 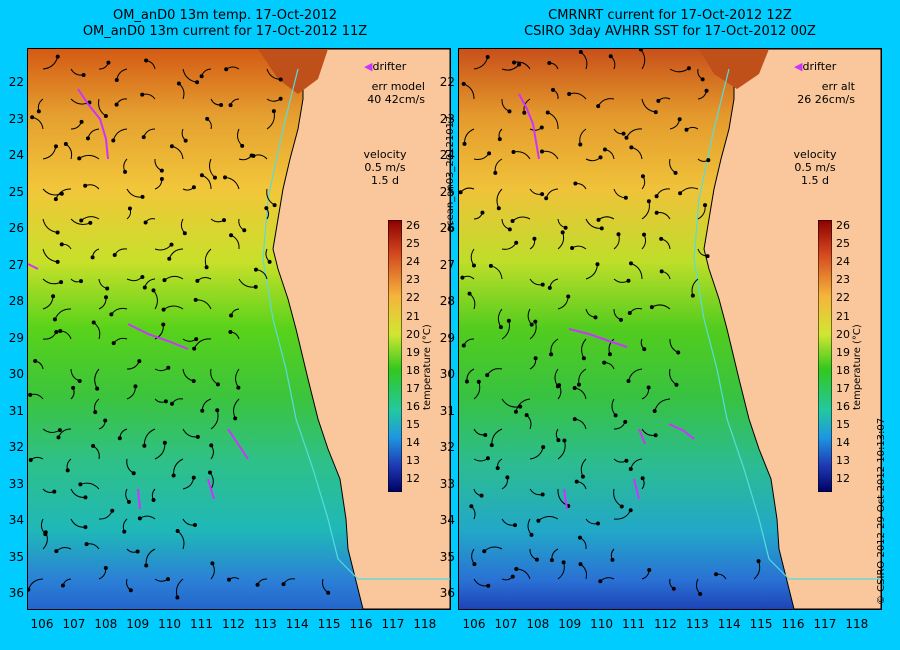 I want to click on lat-tick-label: 26, so click(x=16, y=228).